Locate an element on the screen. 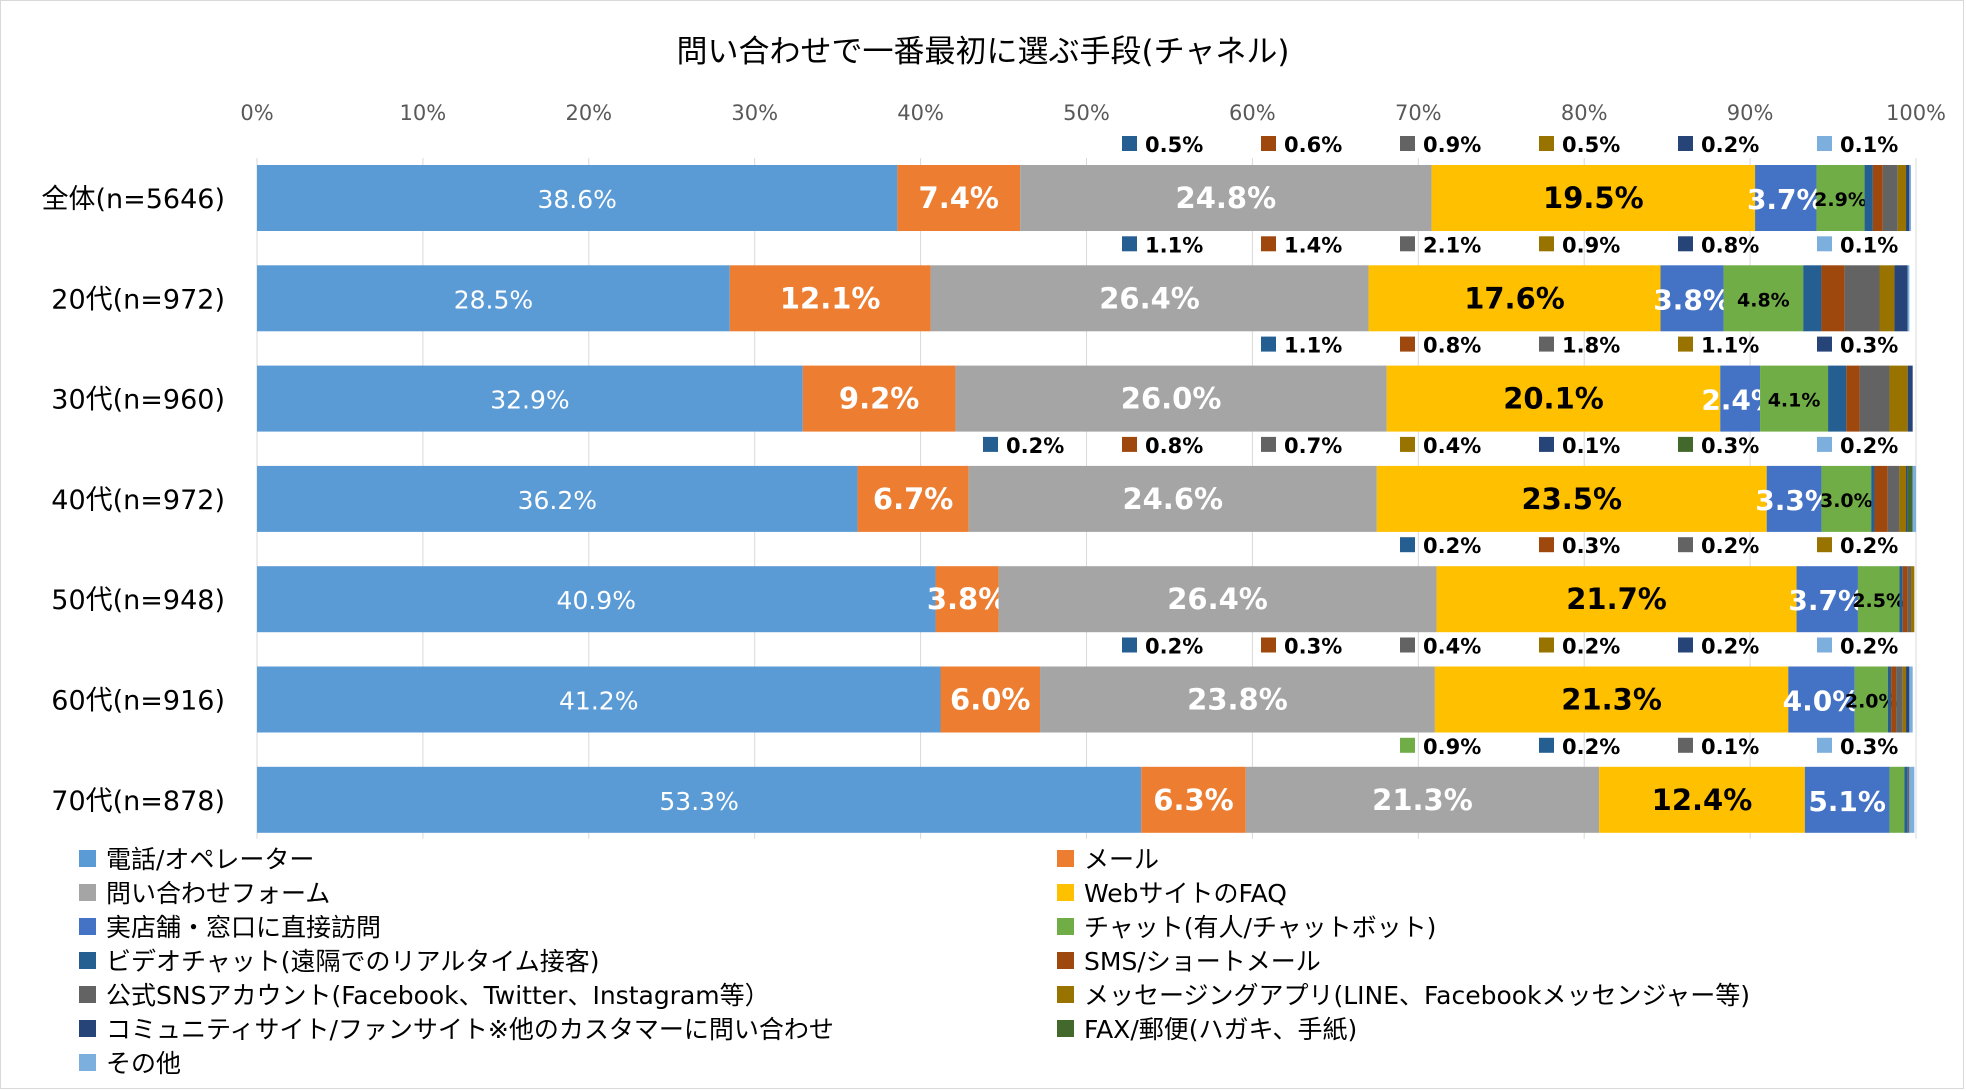  data-label: 3.8% is located at coordinates (1692, 299).